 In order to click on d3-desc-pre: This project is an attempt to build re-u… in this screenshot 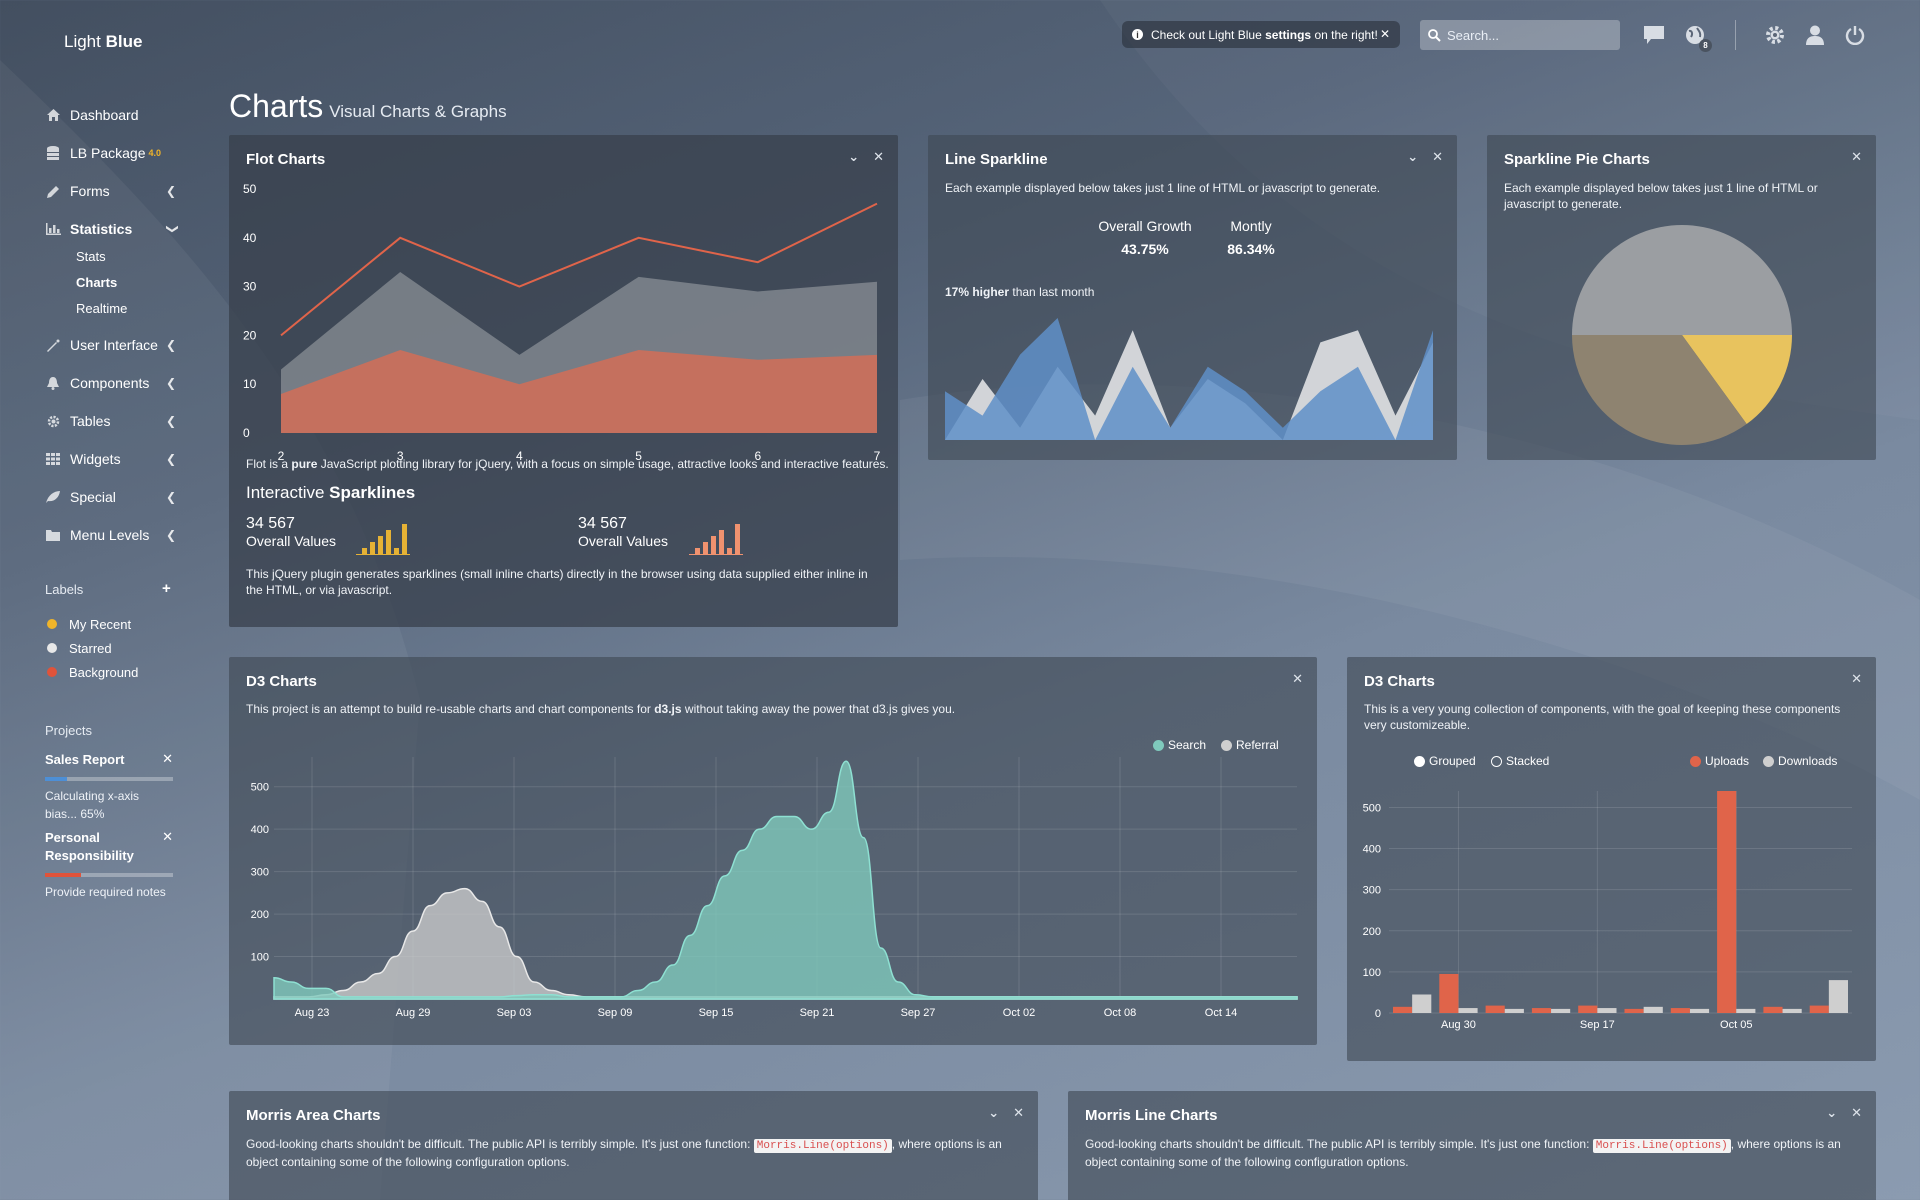, I will do `click(448, 709)`.